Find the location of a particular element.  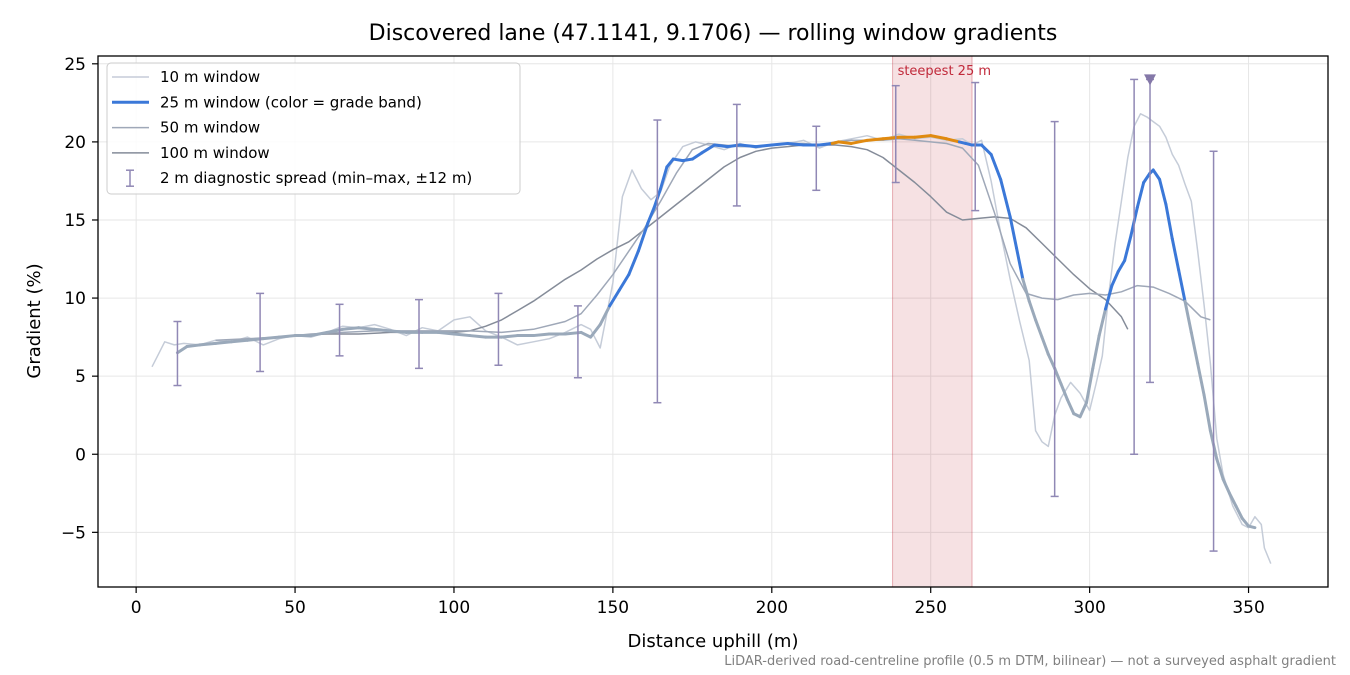

x-tick-label: 350 is located at coordinates (1248, 608).